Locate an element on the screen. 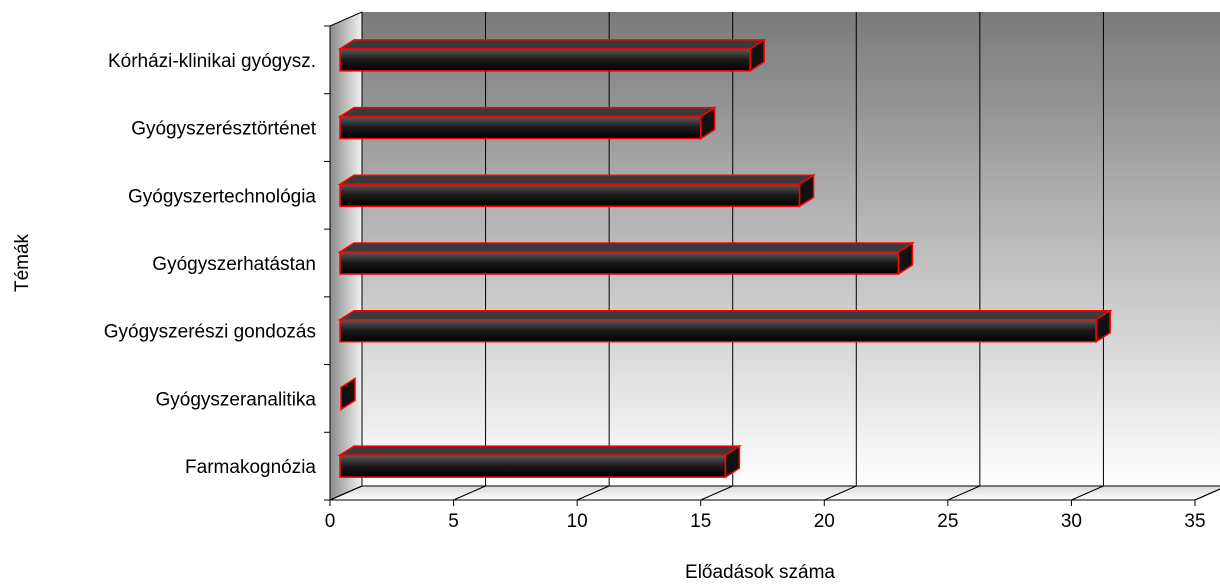 This screenshot has width=1220, height=586. category-label: Gyógyszerészi gondozás is located at coordinates (210, 332).